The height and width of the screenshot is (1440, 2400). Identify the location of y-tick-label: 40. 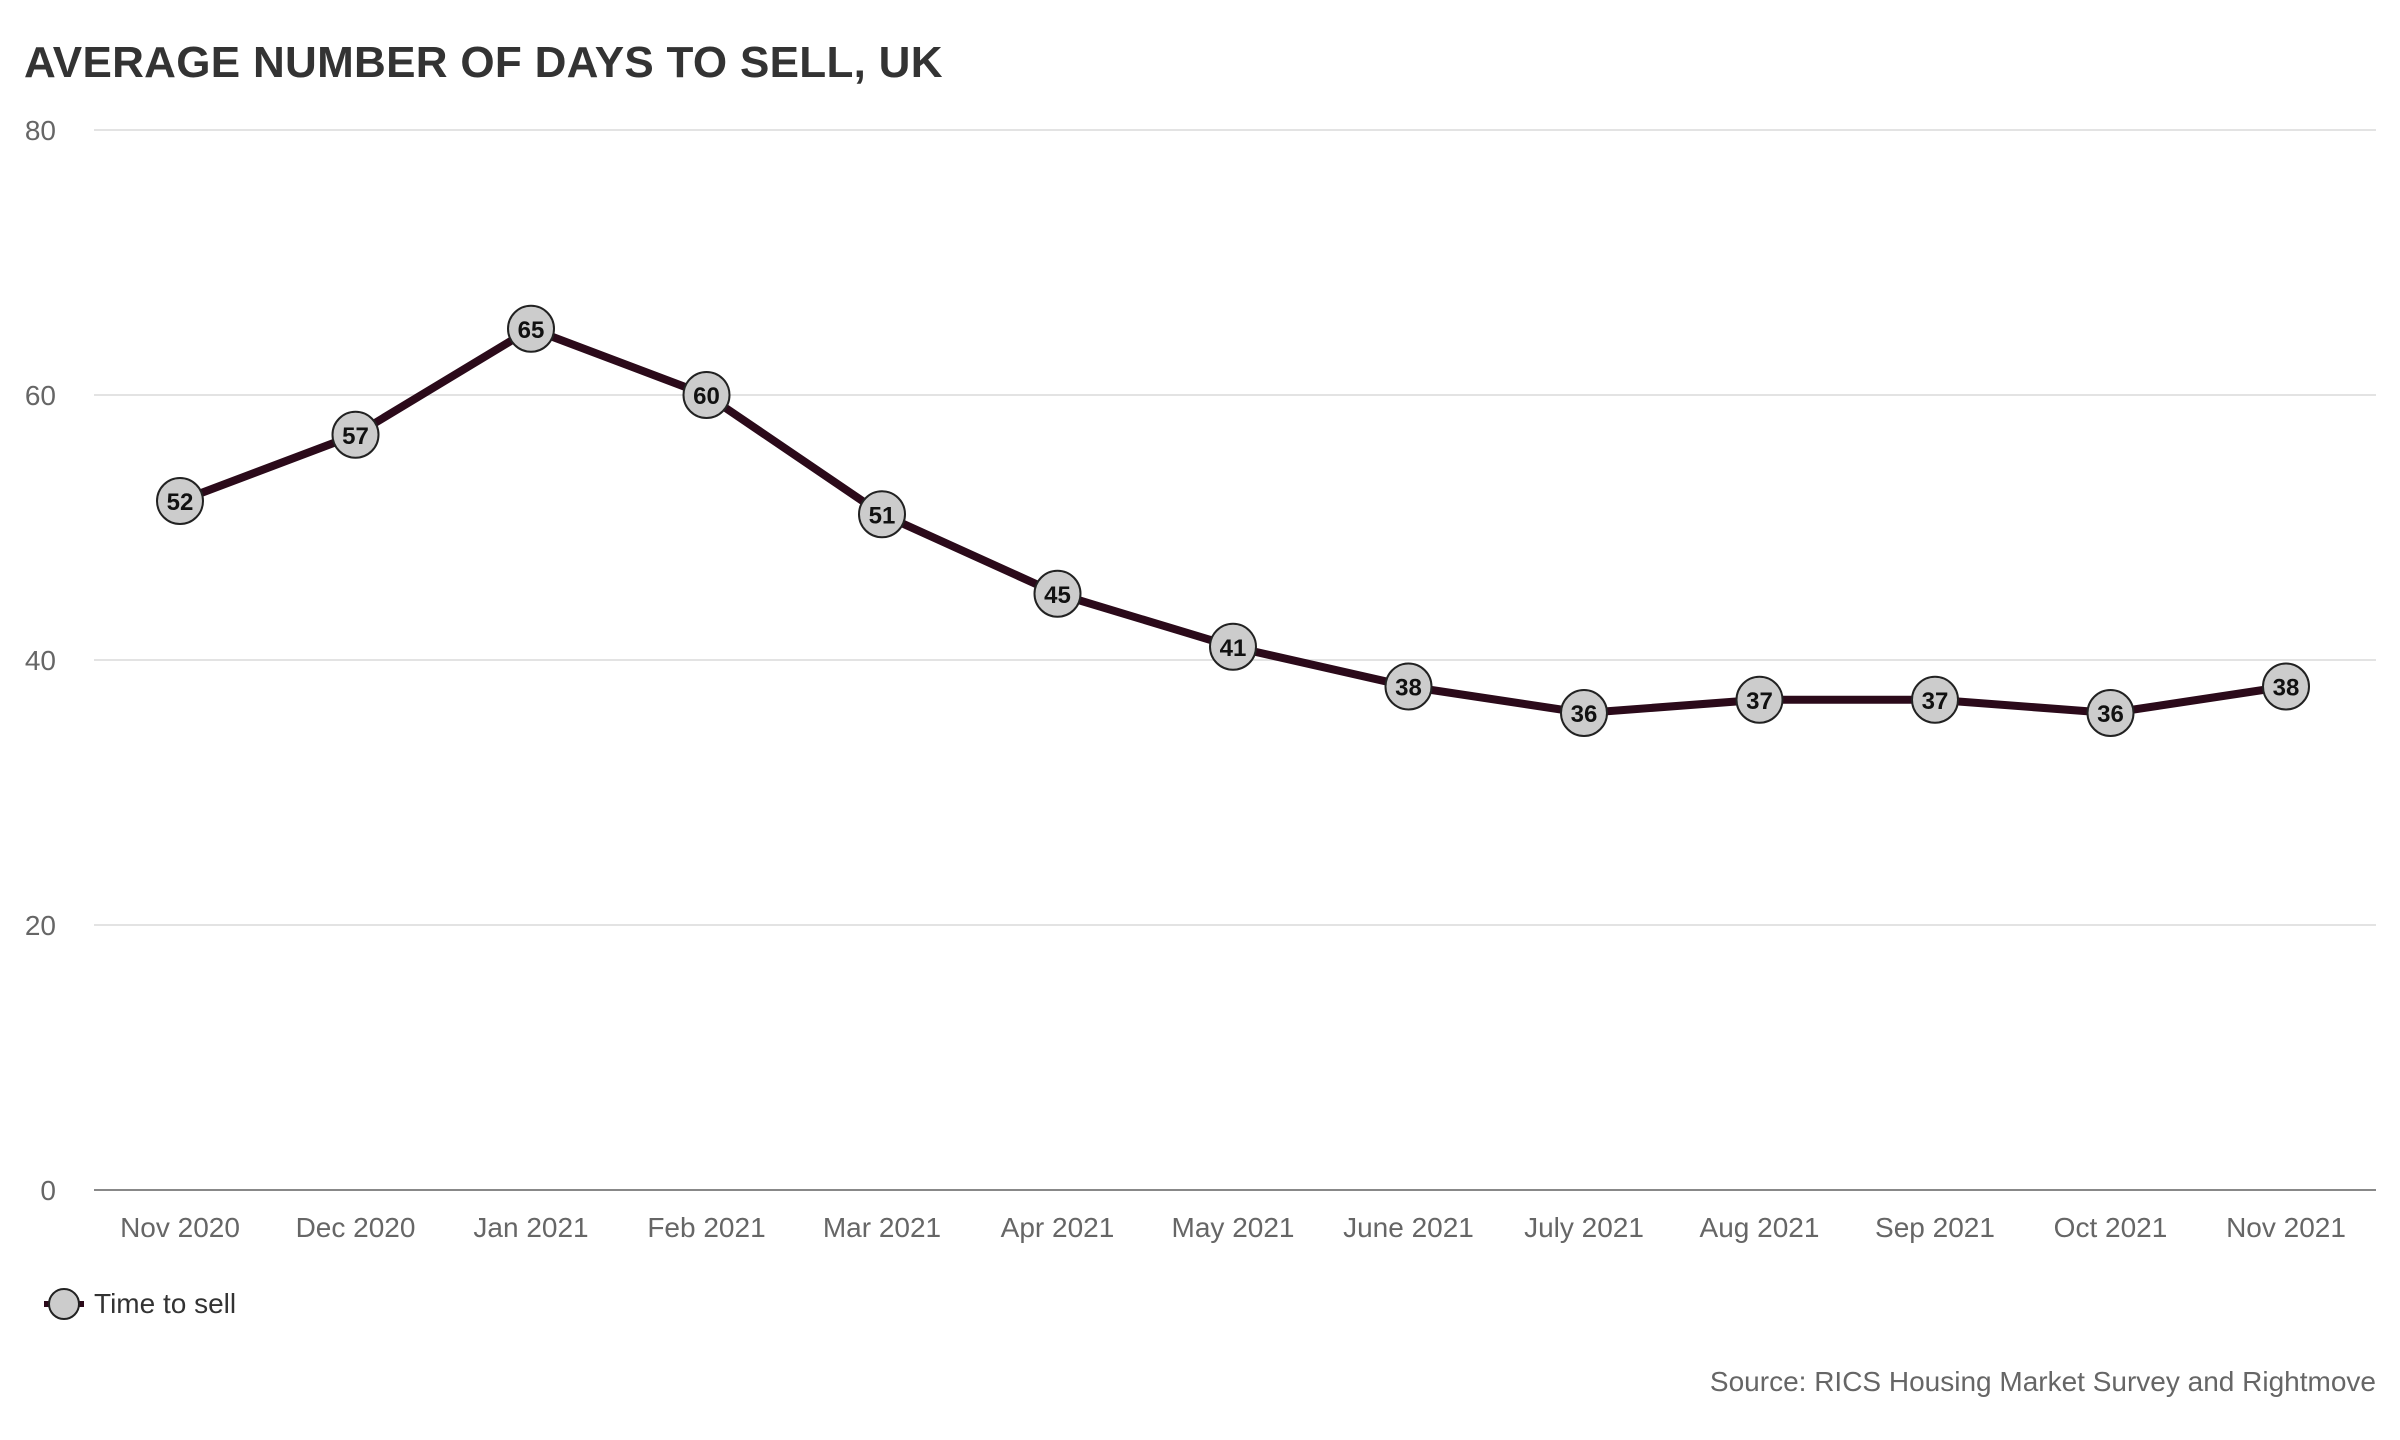
(40, 660).